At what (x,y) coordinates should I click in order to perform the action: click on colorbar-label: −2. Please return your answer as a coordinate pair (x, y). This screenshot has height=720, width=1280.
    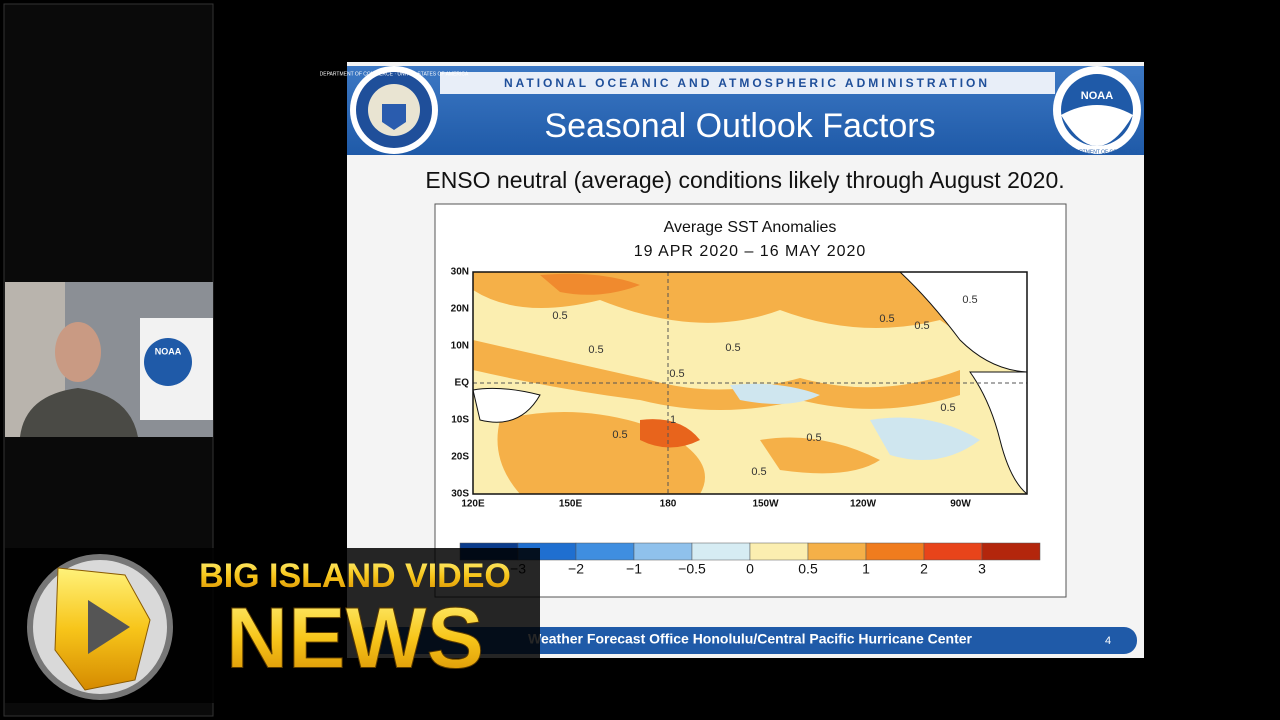
    Looking at the image, I should click on (576, 569).